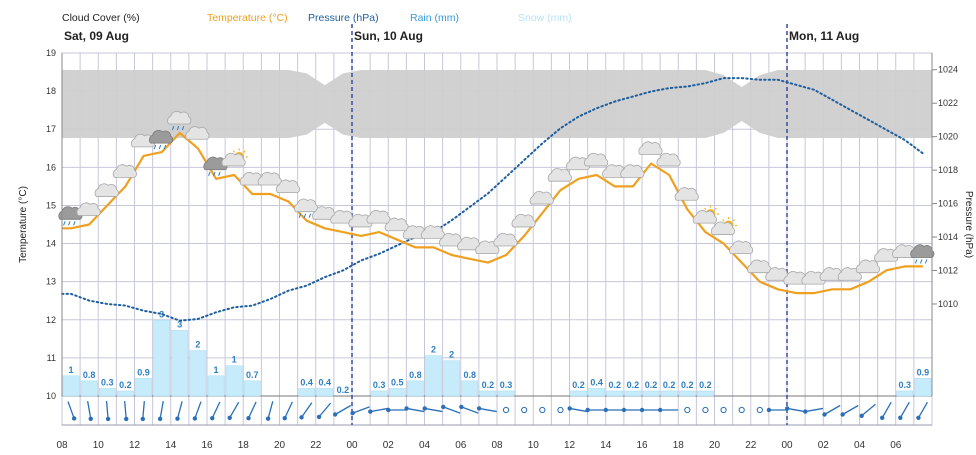 The height and width of the screenshot is (455, 976). I want to click on x-tick-label: 16, so click(642, 445).